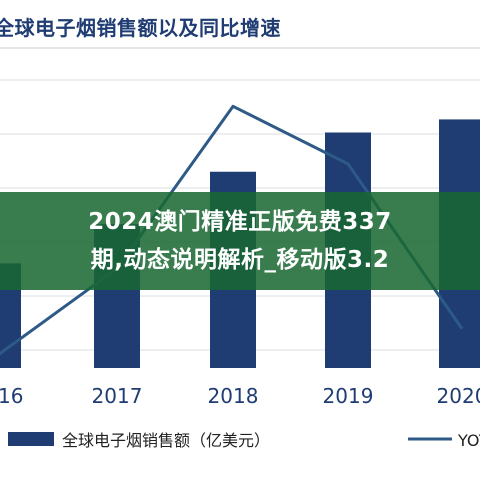  Describe the element at coordinates (458, 396) in the screenshot. I see `x-tick-2020: 2020` at that location.